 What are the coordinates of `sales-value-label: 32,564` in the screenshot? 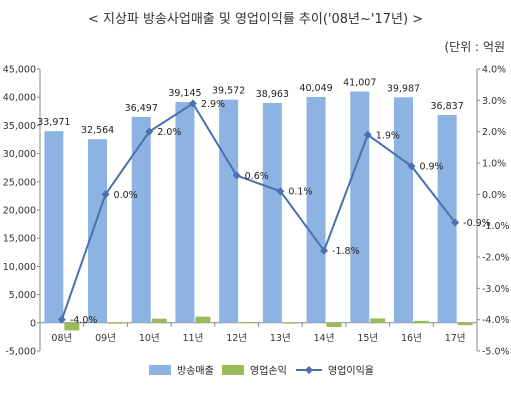 It's located at (97, 130).